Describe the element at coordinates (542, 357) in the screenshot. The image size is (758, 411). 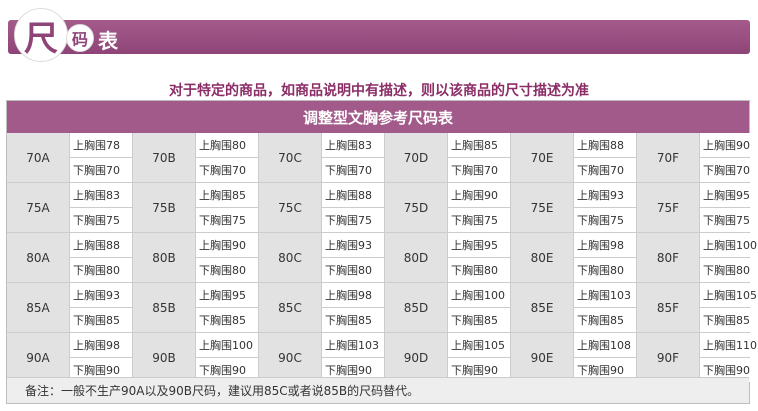
I see `size-label: 90E` at that location.